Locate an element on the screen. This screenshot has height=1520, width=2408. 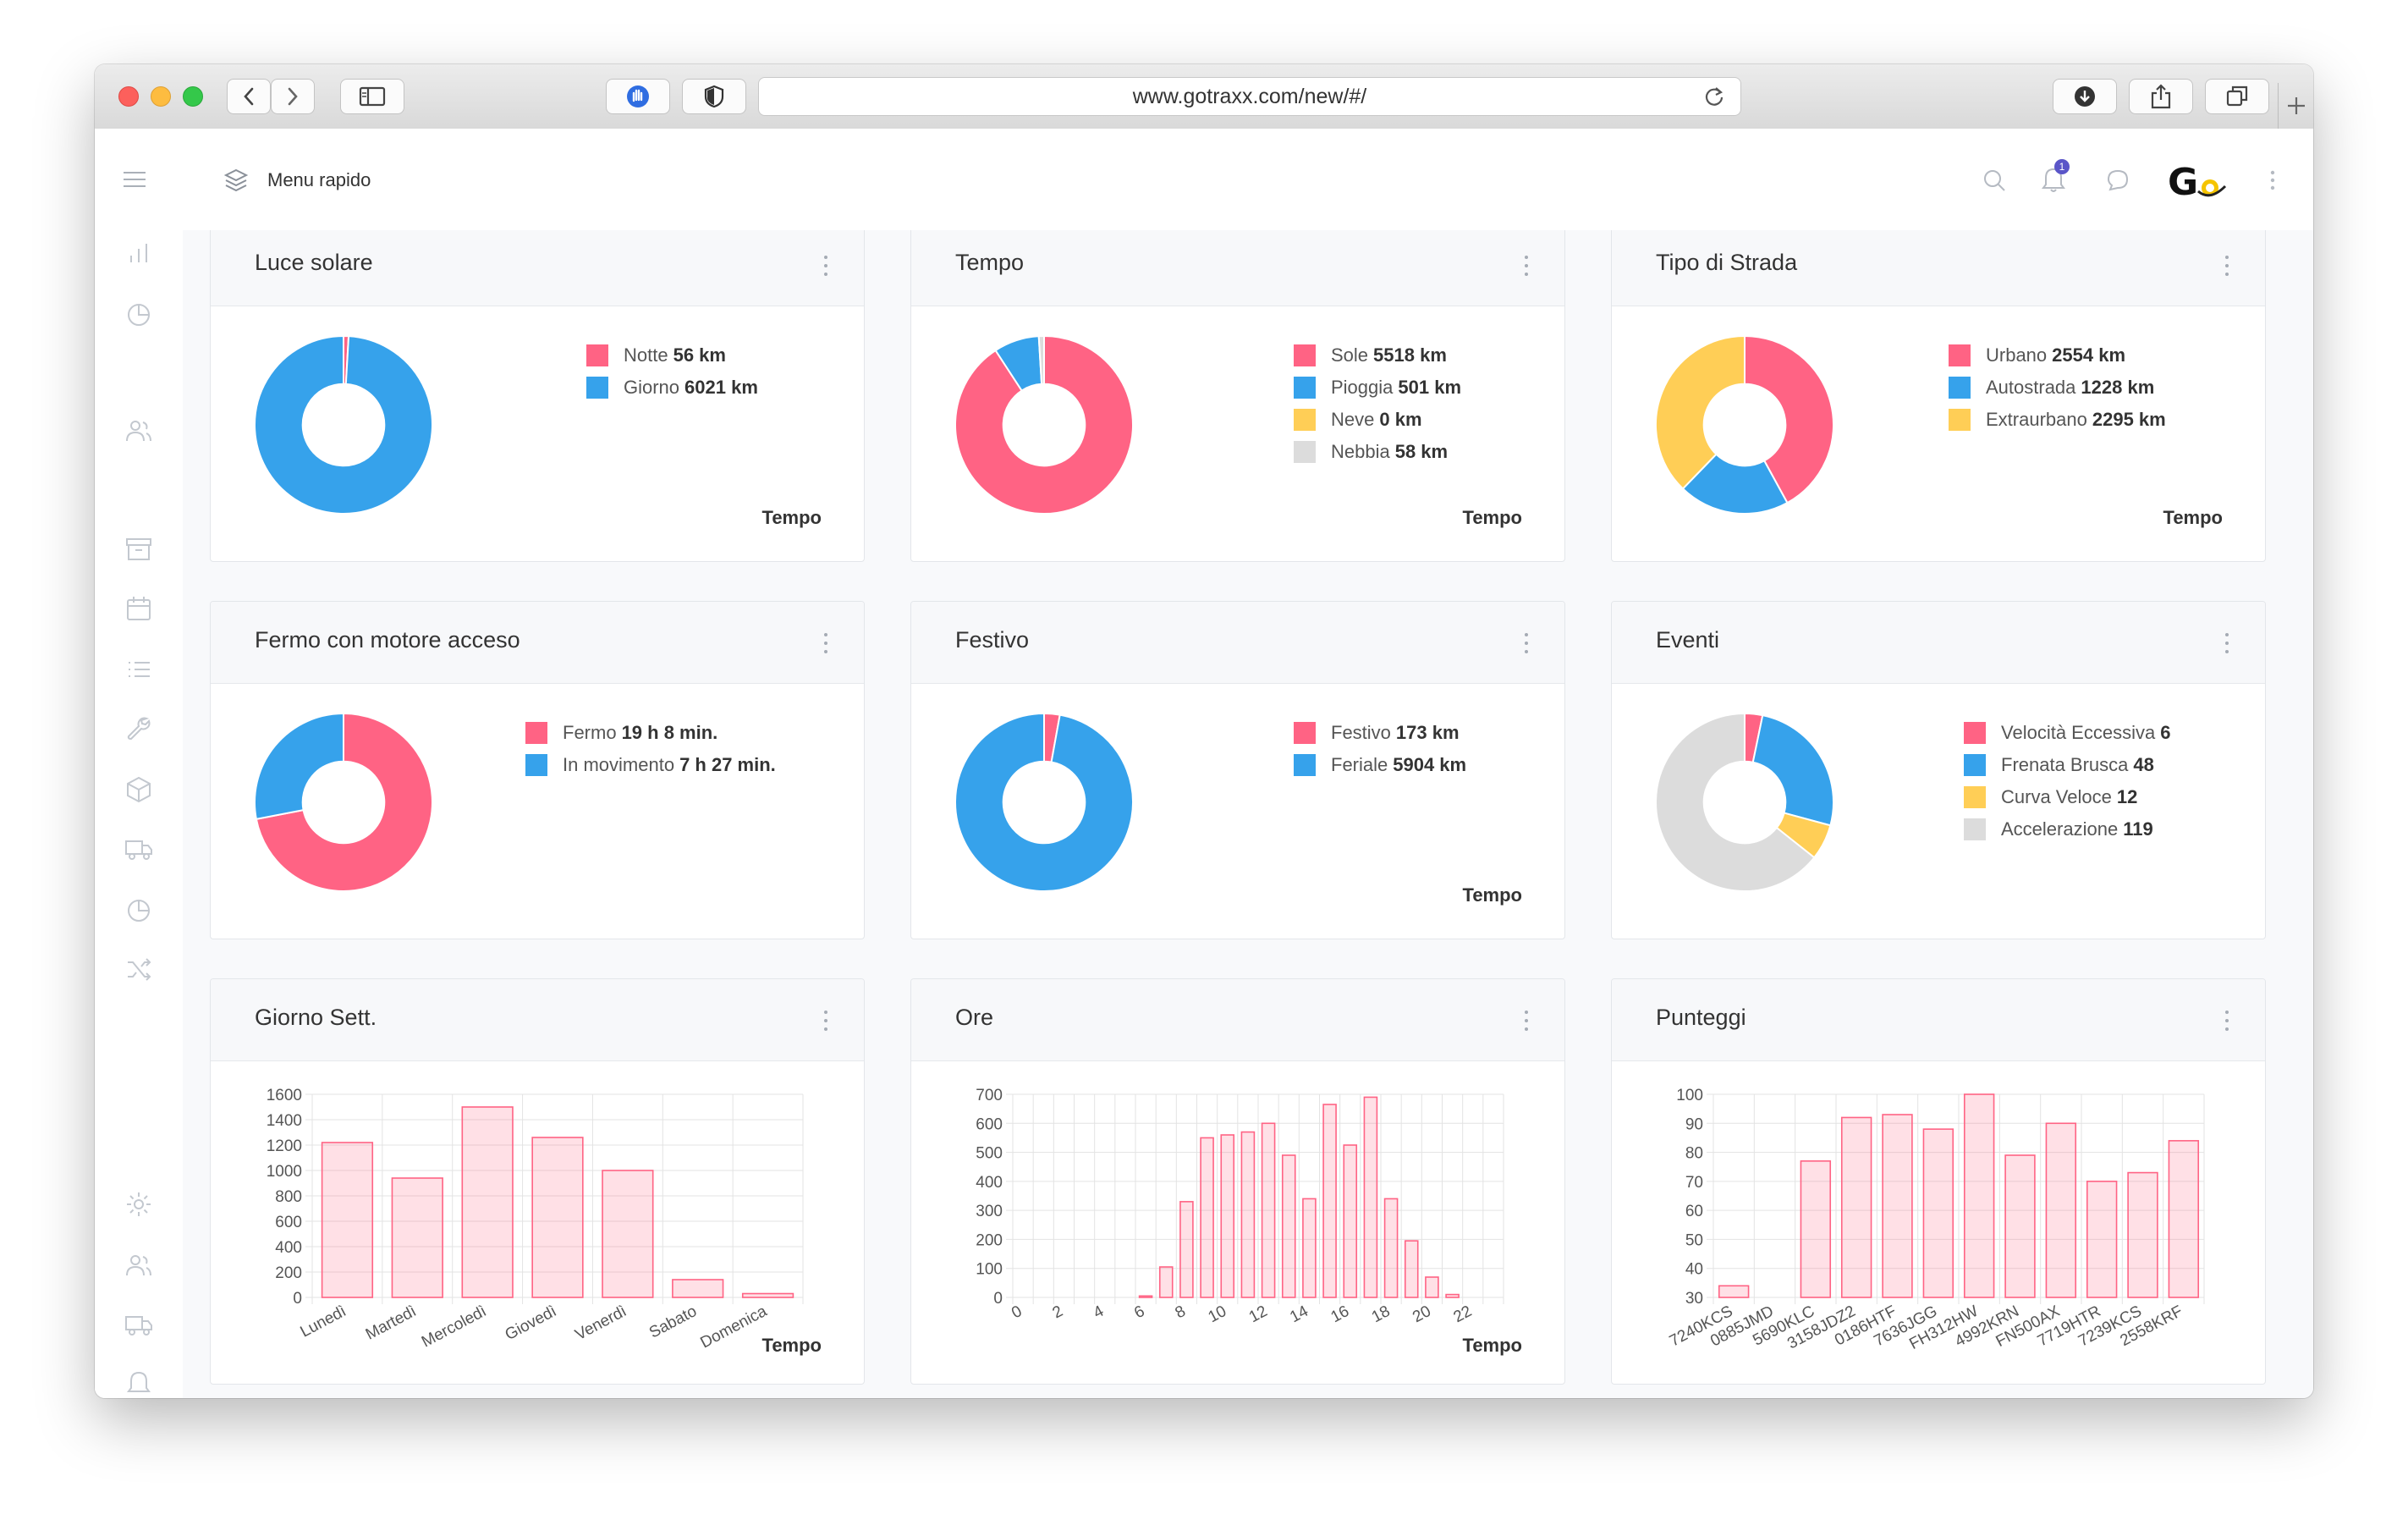
search-icon is located at coordinates (1994, 180).